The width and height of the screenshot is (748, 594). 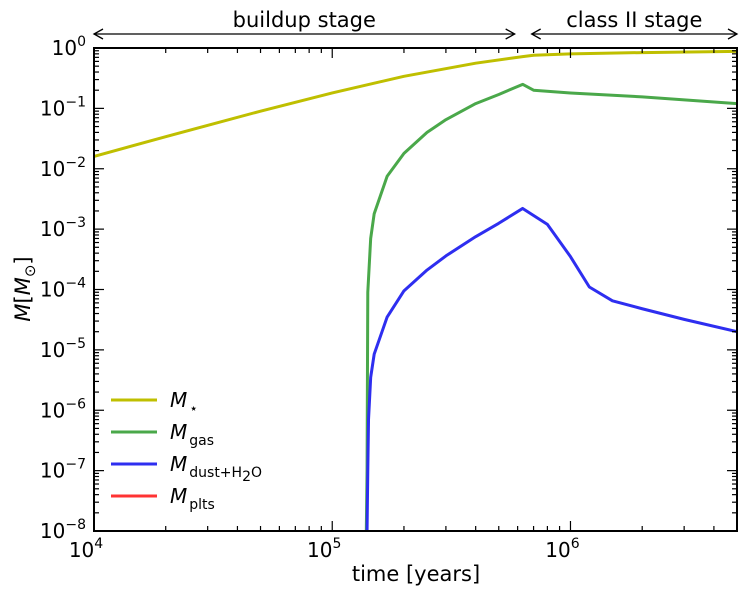 I want to click on y-tick-exp: −4, so click(x=75, y=284).